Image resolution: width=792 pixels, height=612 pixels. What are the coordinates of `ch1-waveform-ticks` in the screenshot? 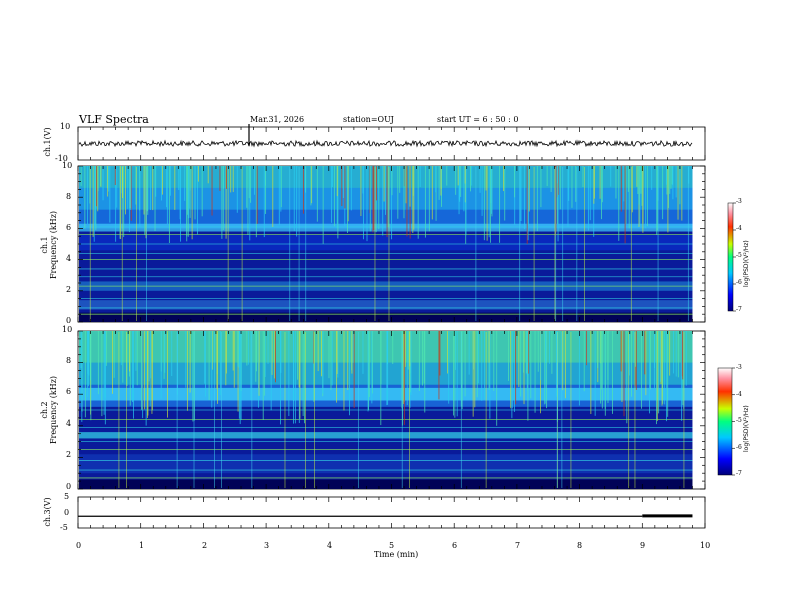 It's located at (391, 143).